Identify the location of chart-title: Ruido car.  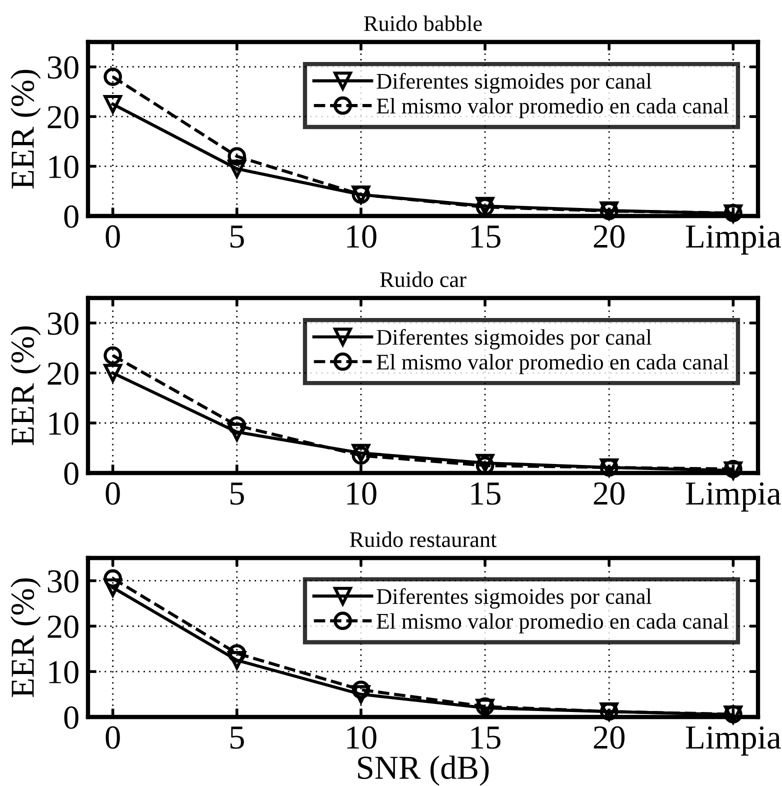
(423, 279).